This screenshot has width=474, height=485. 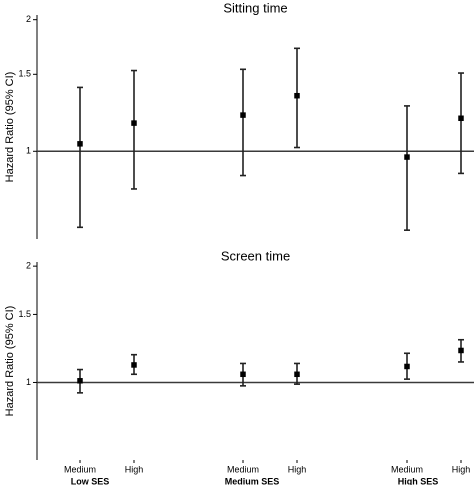 What do you see at coordinates (90, 480) in the screenshot?
I see `x-group-label: Low SES` at bounding box center [90, 480].